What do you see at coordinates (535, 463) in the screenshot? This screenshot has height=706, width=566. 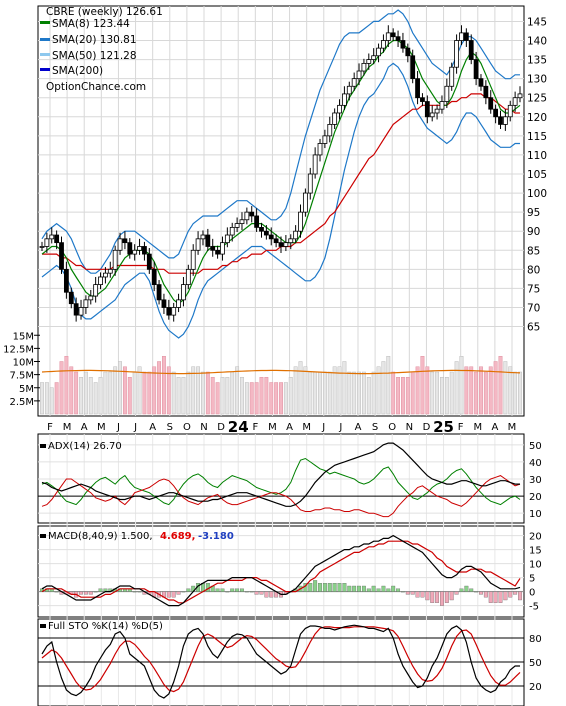 I see `adx-tick-label: 40` at bounding box center [535, 463].